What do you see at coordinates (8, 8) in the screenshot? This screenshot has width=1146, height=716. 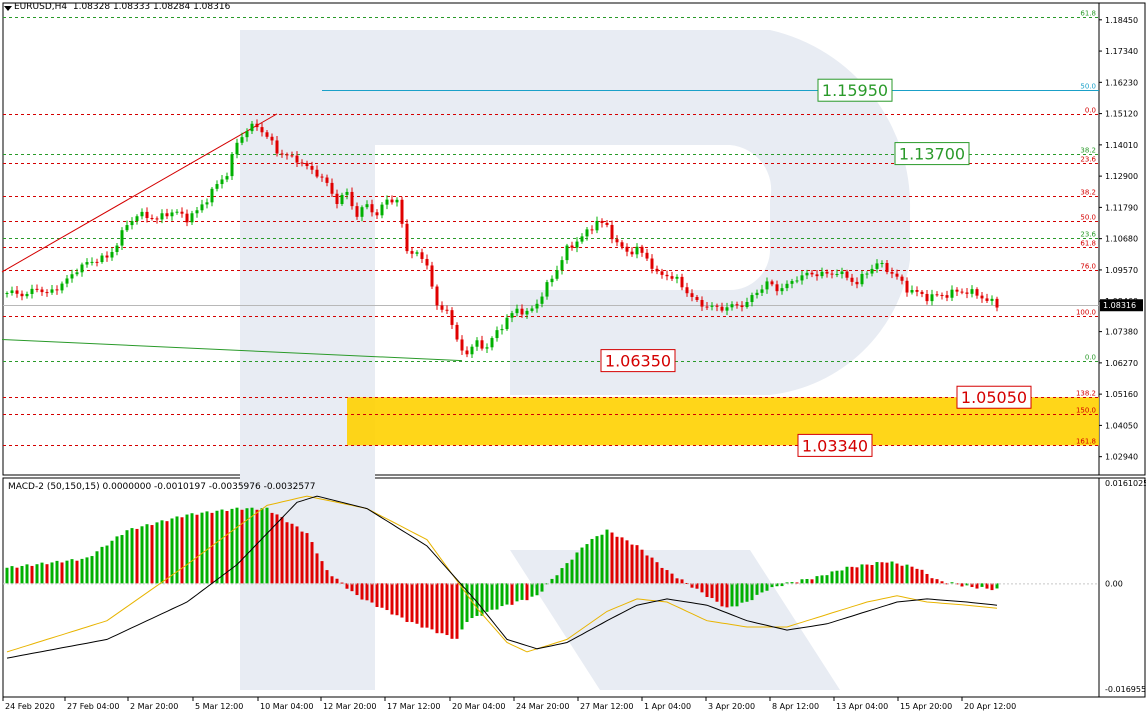 I see `symbol-menu-arrow-icon` at bounding box center [8, 8].